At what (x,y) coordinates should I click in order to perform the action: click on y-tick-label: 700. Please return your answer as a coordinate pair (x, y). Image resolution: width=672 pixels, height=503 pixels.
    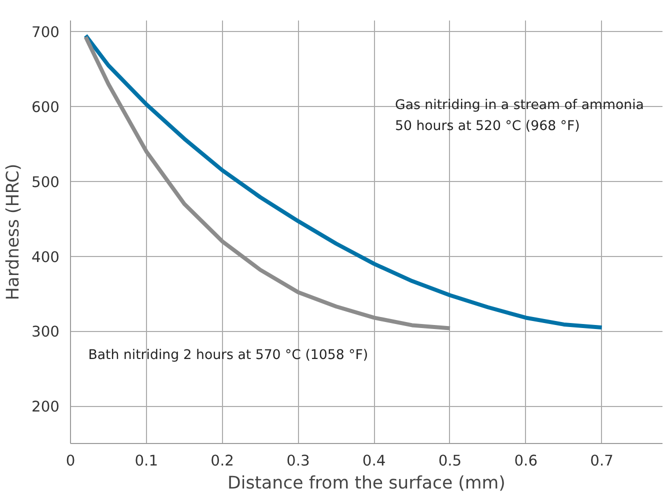
    Looking at the image, I should click on (46, 33).